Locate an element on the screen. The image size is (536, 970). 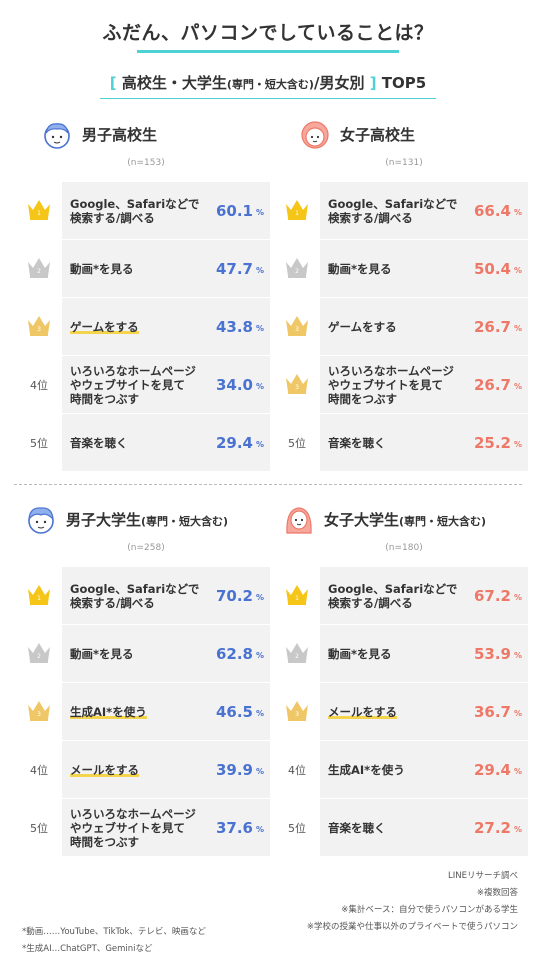
sample-size: (n=258) is located at coordinates (146, 548).